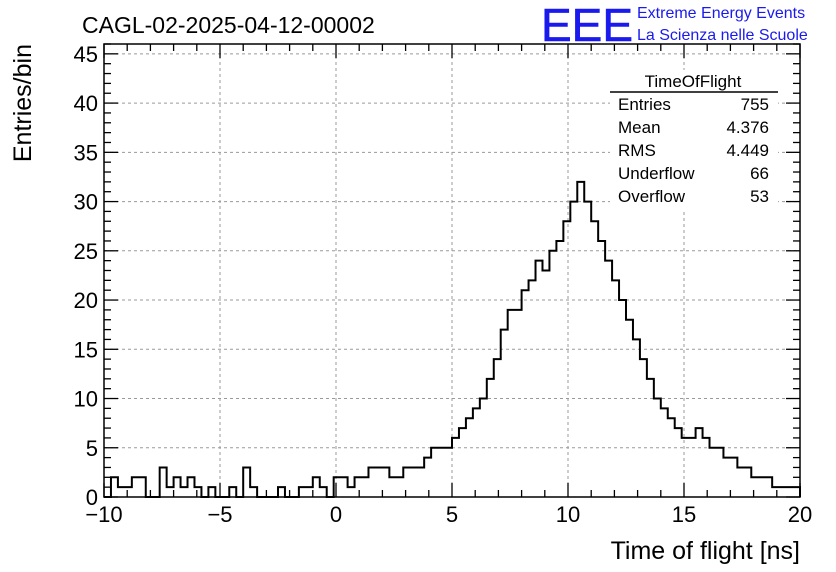  I want to click on x-tick-label: −5, so click(219, 514).